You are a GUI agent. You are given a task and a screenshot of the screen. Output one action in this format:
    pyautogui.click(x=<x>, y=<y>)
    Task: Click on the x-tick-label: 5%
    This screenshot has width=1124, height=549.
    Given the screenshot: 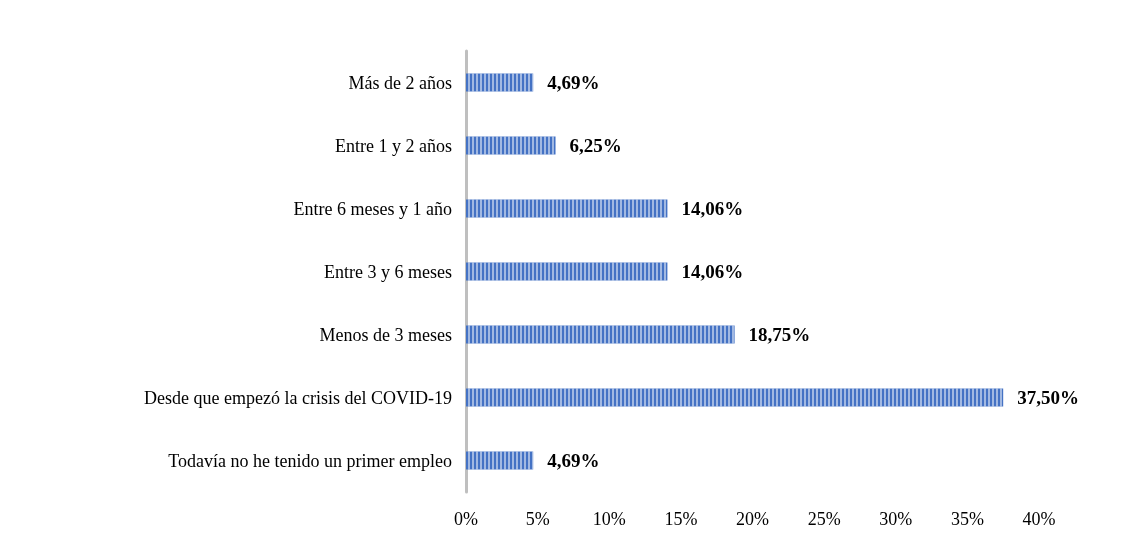 What is the action you would take?
    pyautogui.click(x=537, y=519)
    